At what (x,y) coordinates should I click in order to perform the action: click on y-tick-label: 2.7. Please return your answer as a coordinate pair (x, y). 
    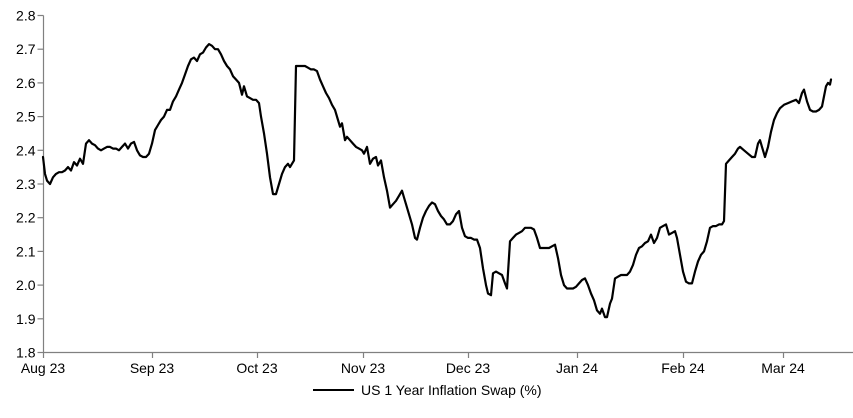
    Looking at the image, I should click on (26, 49).